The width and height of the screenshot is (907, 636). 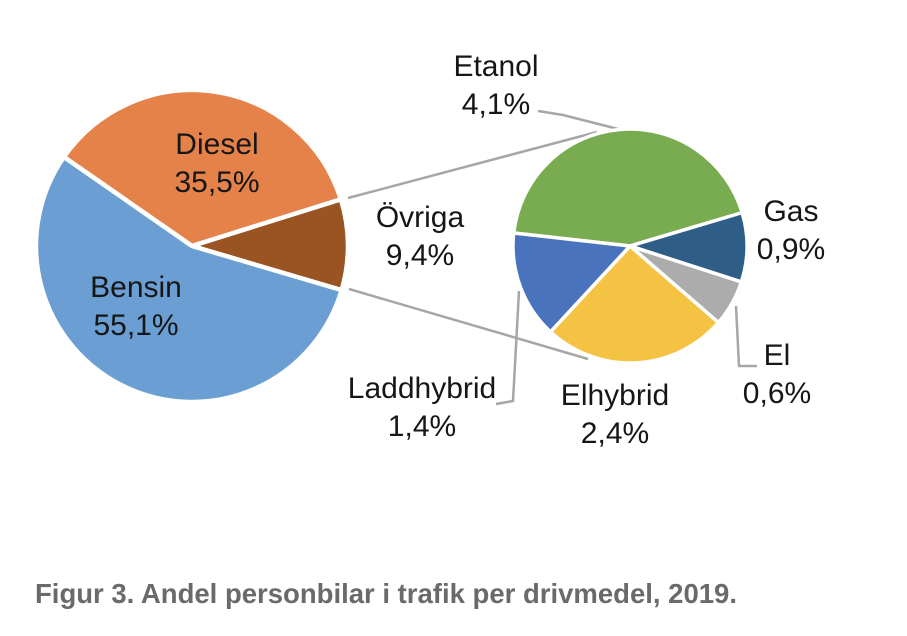 What do you see at coordinates (472, 165) in the screenshot?
I see `series-connector-top-line` at bounding box center [472, 165].